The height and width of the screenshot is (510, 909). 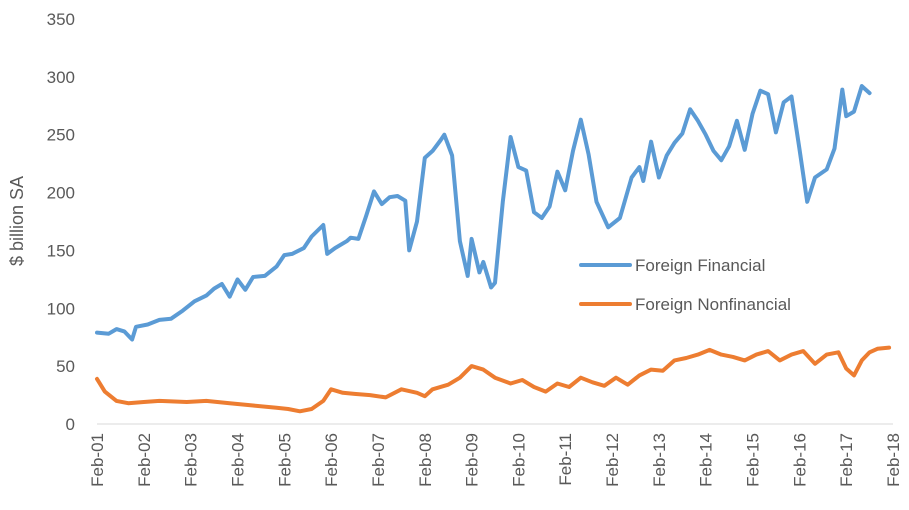 What do you see at coordinates (700, 265) in the screenshot?
I see `legend-label: Foreign Financial` at bounding box center [700, 265].